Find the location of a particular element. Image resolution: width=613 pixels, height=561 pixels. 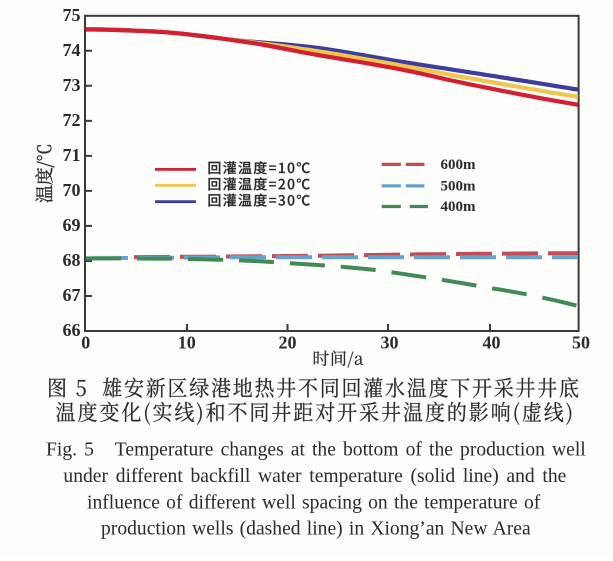

svg-text: 50 is located at coordinates (581, 343).